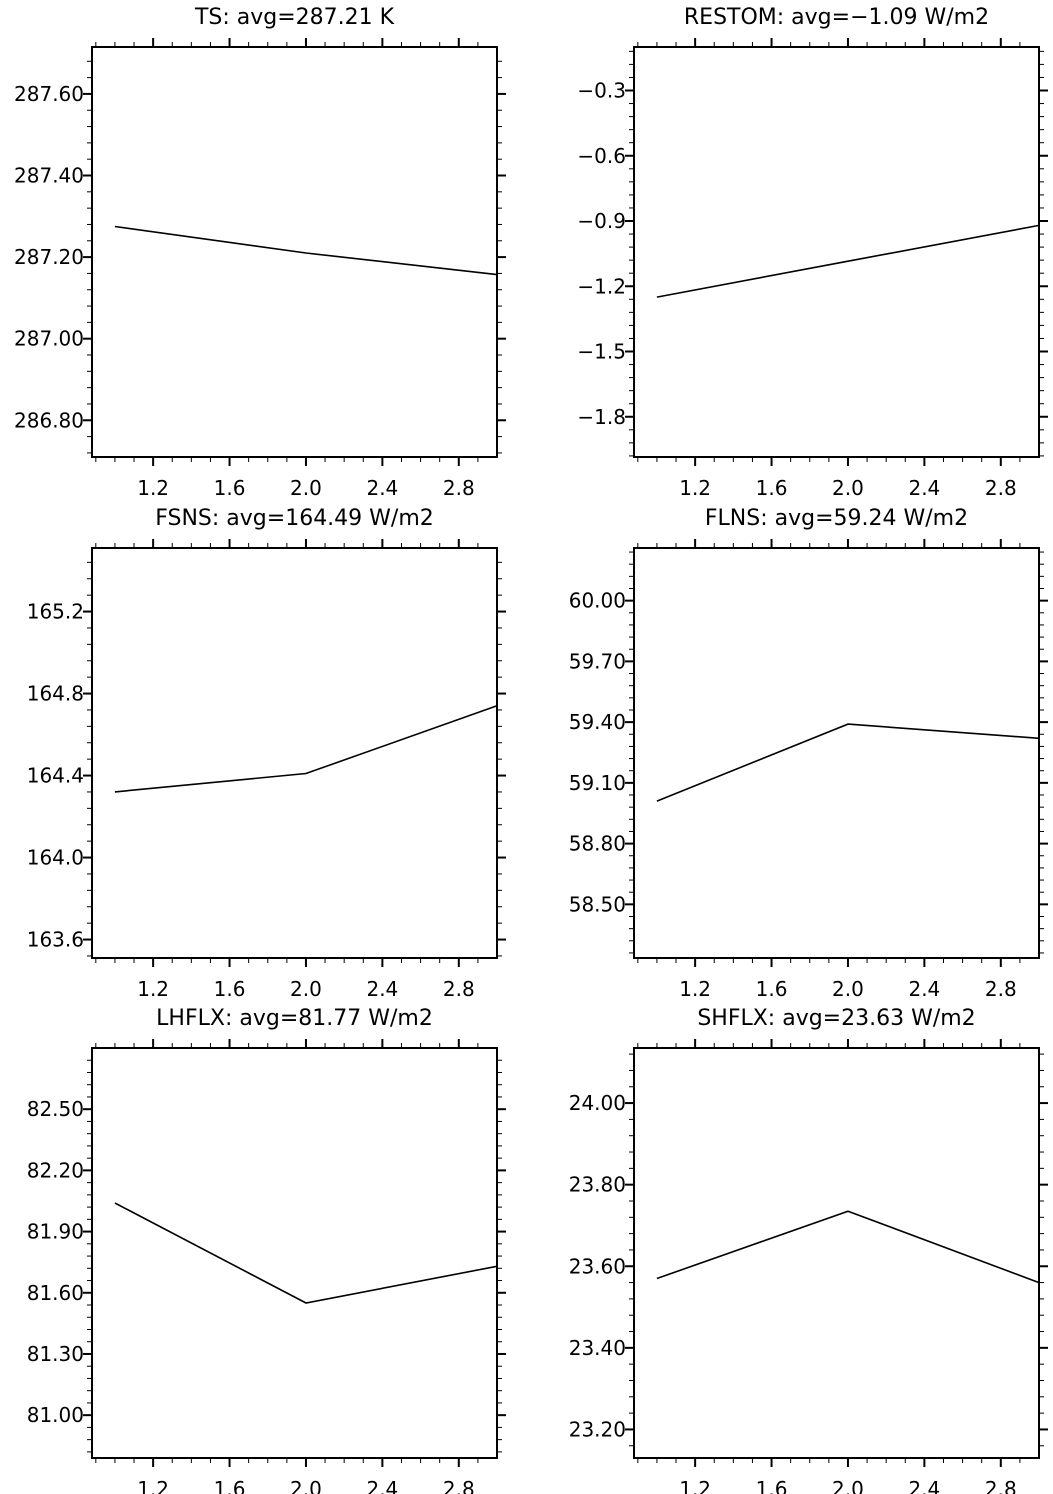 The height and width of the screenshot is (1494, 1053). What do you see at coordinates (597, 844) in the screenshot?
I see `y-tick-label: 58.80` at bounding box center [597, 844].